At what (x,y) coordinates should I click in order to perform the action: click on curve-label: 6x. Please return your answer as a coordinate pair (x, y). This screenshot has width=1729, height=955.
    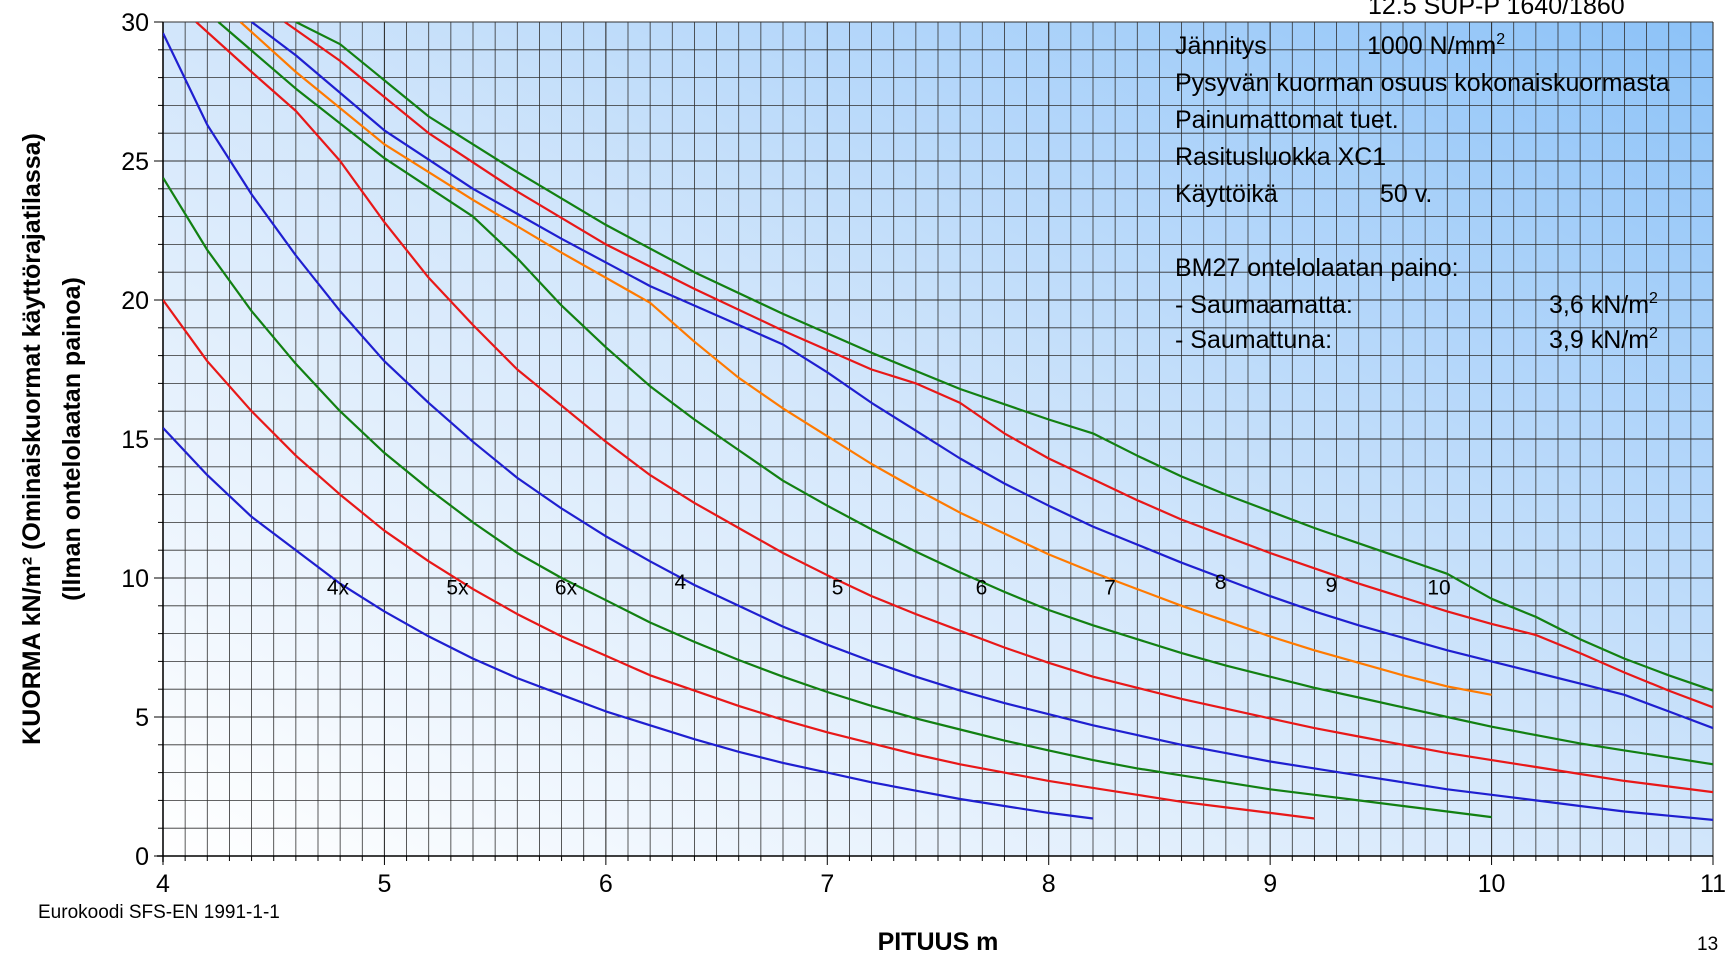
    Looking at the image, I should click on (566, 588).